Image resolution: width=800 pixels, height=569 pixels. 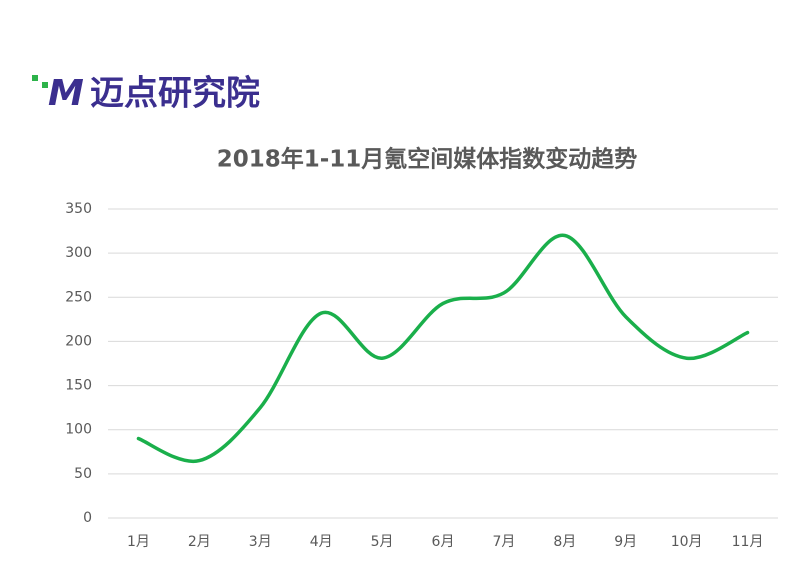 I want to click on x-tick-label: 3月, so click(x=260, y=542).